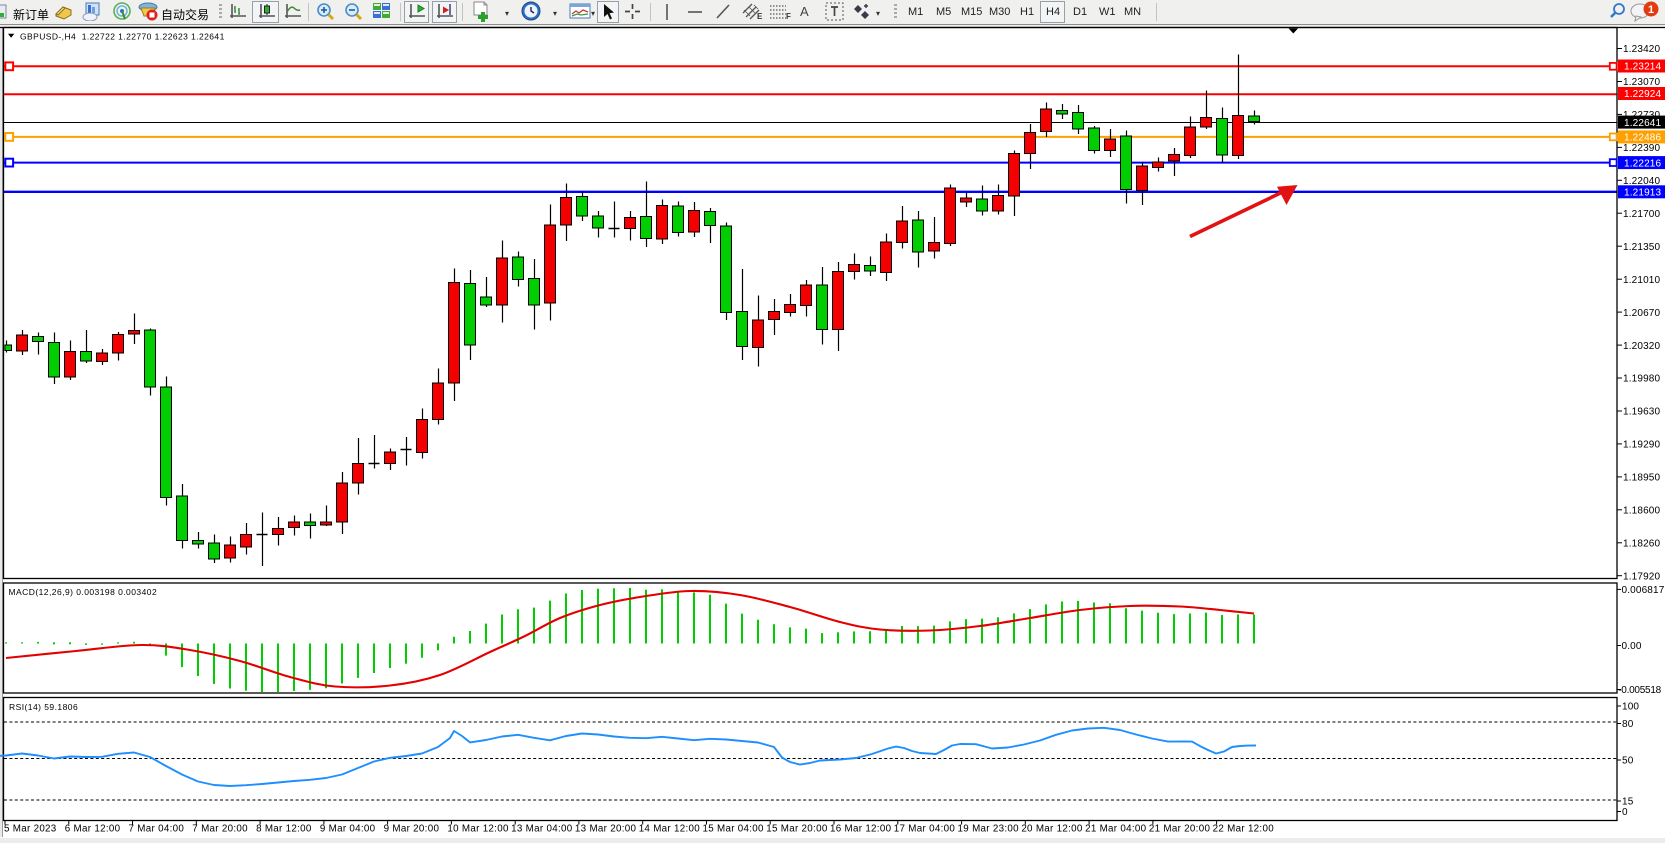  What do you see at coordinates (43, 707) in the screenshot?
I see `svg-text: RSI(14) 59.1806` at bounding box center [43, 707].